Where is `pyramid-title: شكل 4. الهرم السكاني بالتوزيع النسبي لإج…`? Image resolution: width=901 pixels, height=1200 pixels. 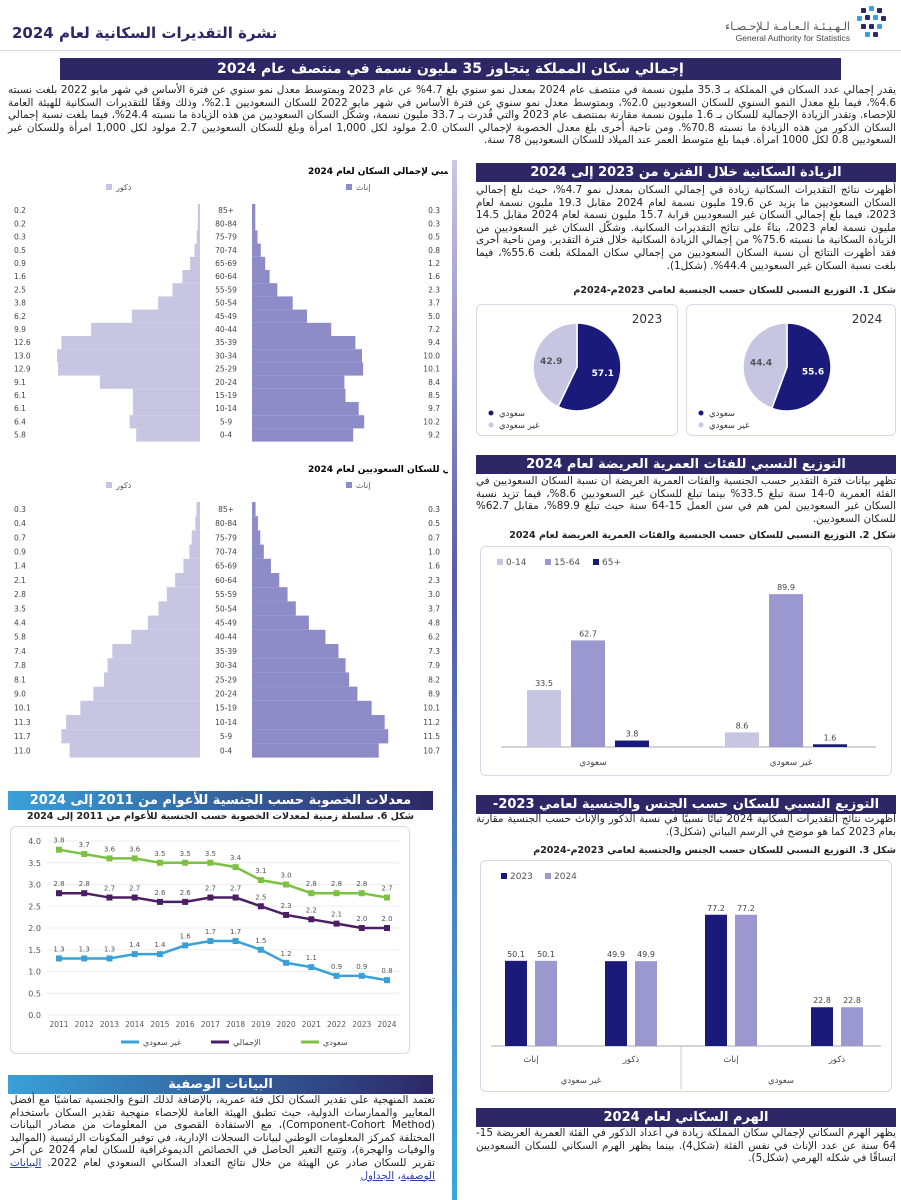 pyramid-title: شكل 4. الهرم السكاني بالتوزيع النسبي لإج… is located at coordinates (378, 172).